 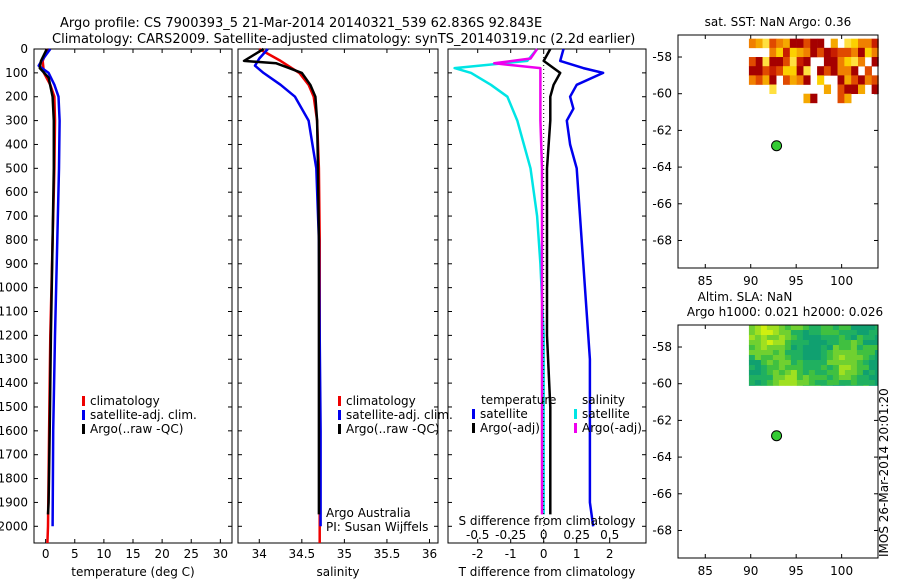 What do you see at coordinates (132, 572) in the screenshot?
I see `temperature-xlabel: temperature (deg C)` at bounding box center [132, 572].